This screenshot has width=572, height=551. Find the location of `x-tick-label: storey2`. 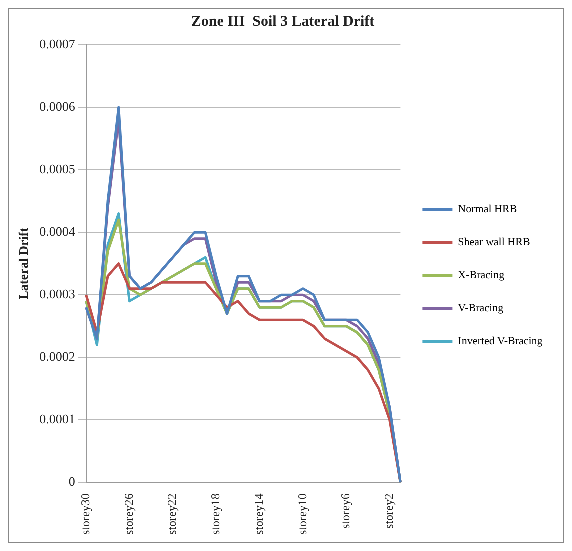

x-tick-label: storey2 is located at coordinates (389, 511).